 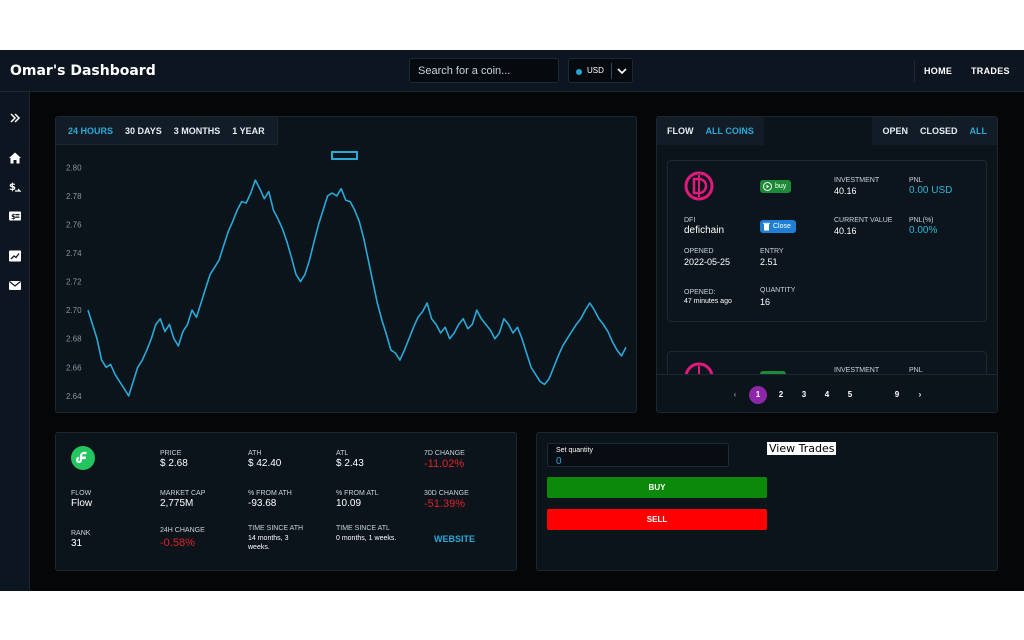 I want to click on currency-select: USD, so click(x=600, y=70).